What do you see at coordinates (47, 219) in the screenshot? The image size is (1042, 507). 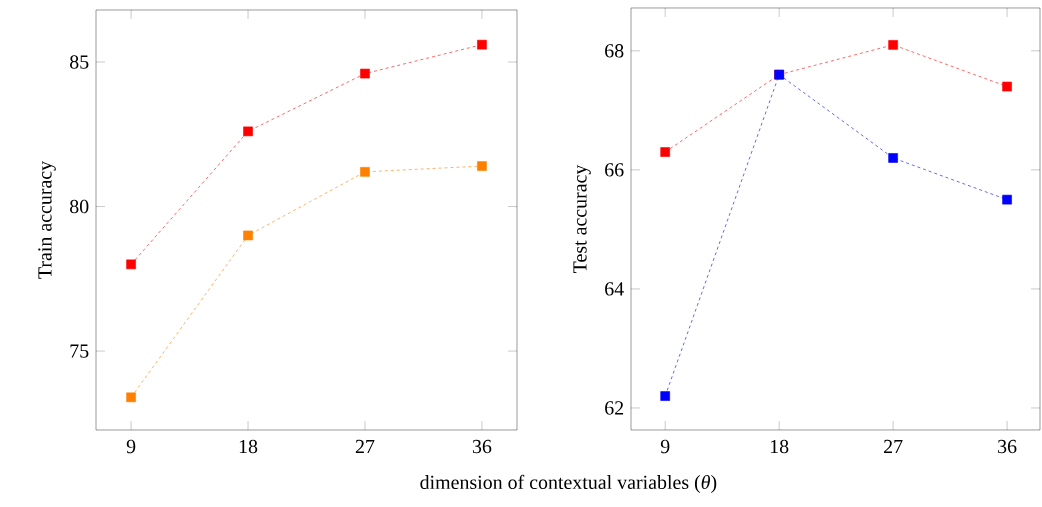 I see `y-axis-title: Train accuracy` at bounding box center [47, 219].